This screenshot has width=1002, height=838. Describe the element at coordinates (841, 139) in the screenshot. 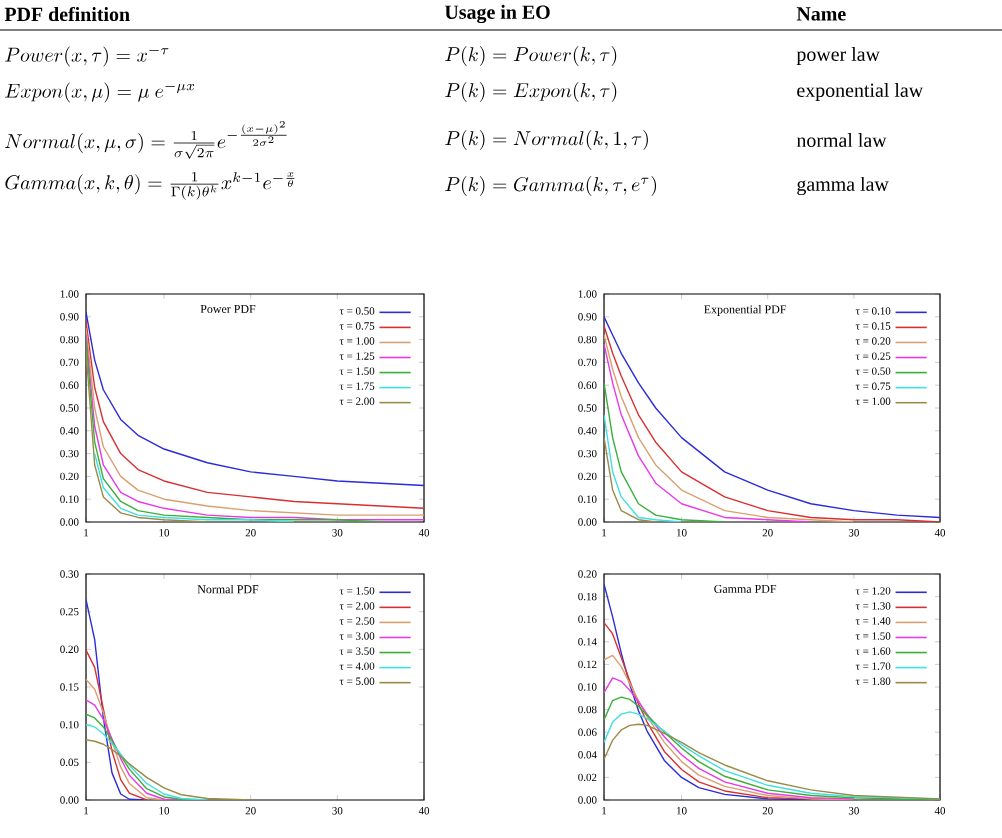

I see `text: normal law` at that location.